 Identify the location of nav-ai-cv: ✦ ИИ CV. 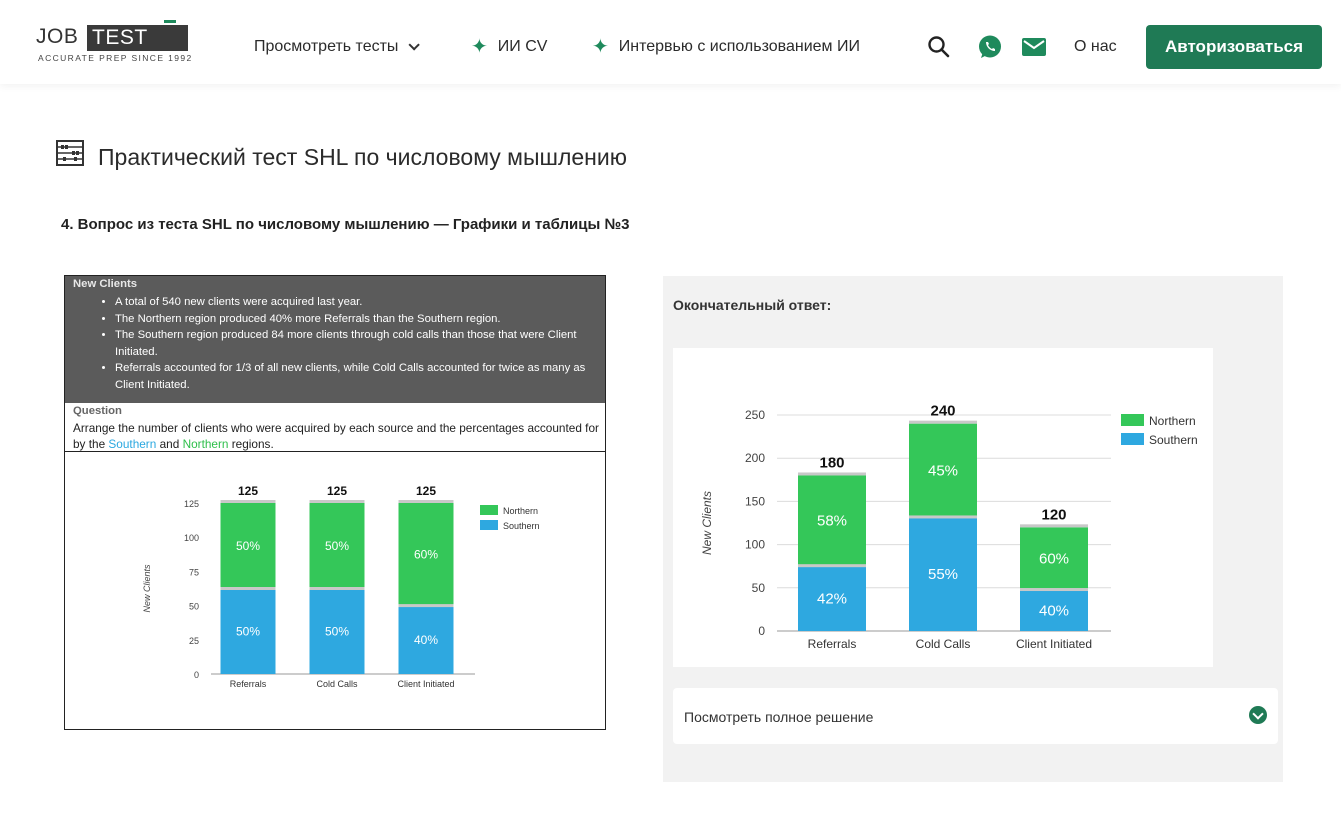
(509, 47).